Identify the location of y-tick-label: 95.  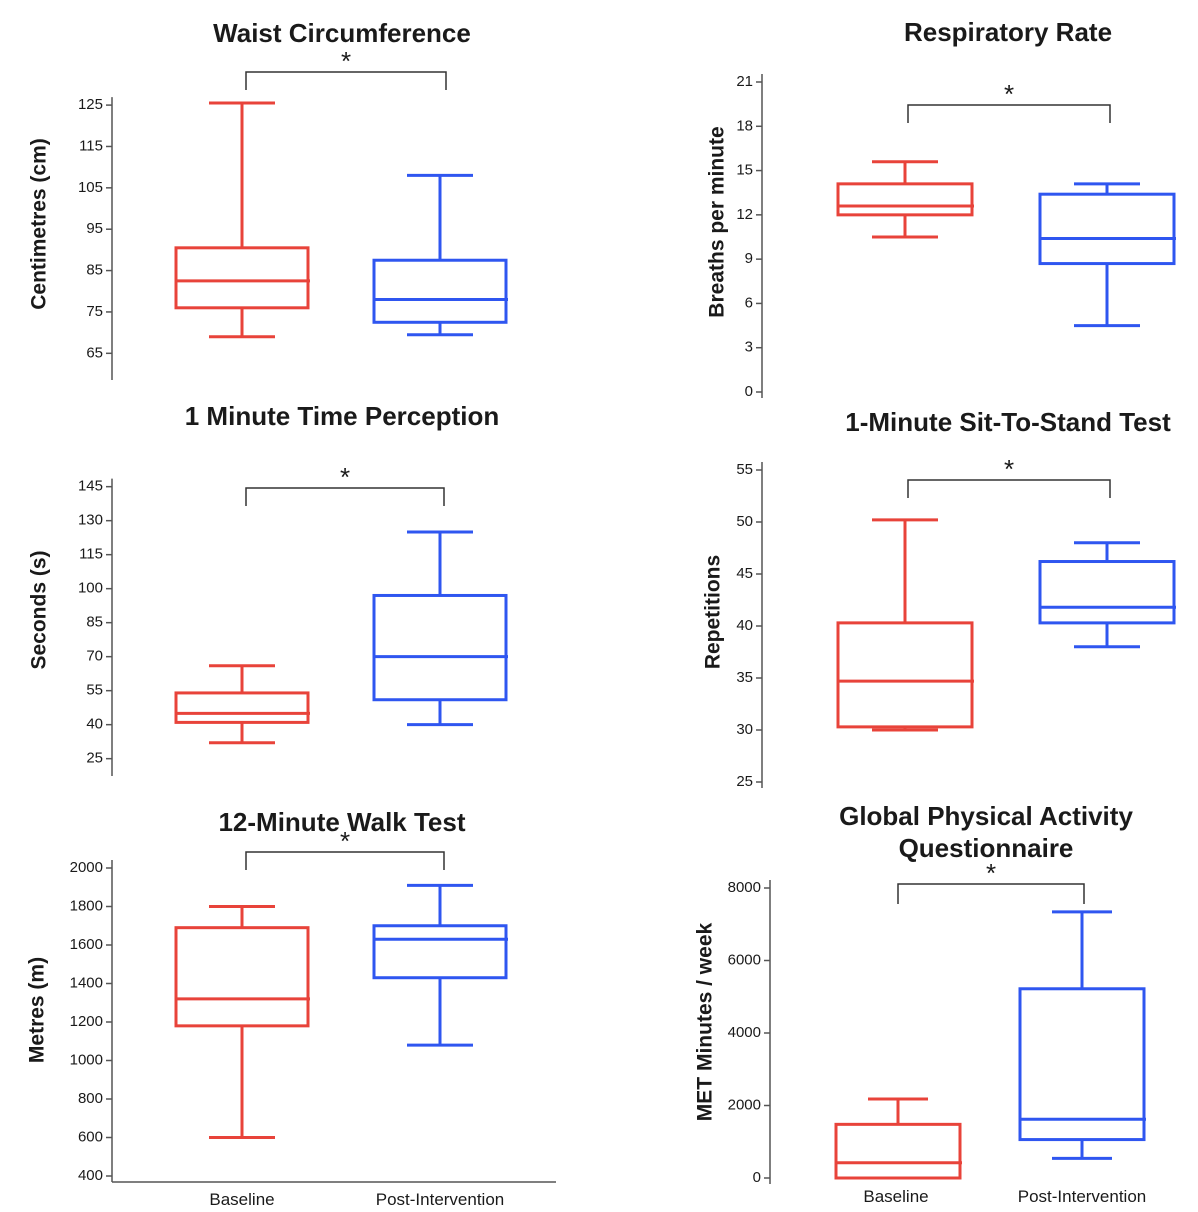
(94, 228).